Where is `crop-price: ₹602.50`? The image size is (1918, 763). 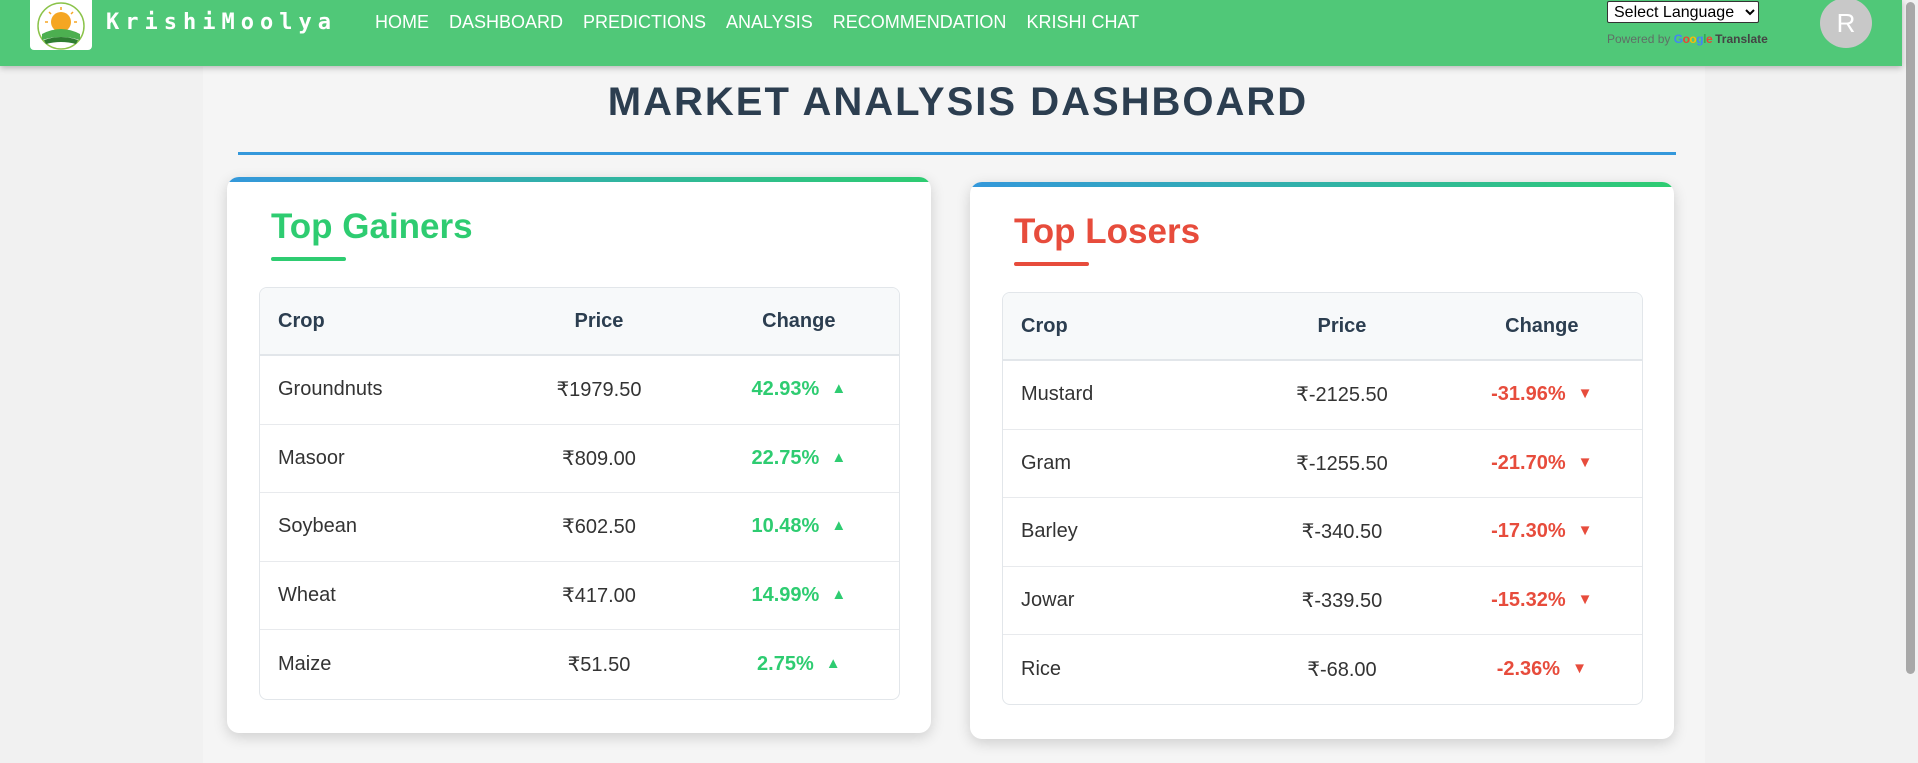 crop-price: ₹602.50 is located at coordinates (599, 527).